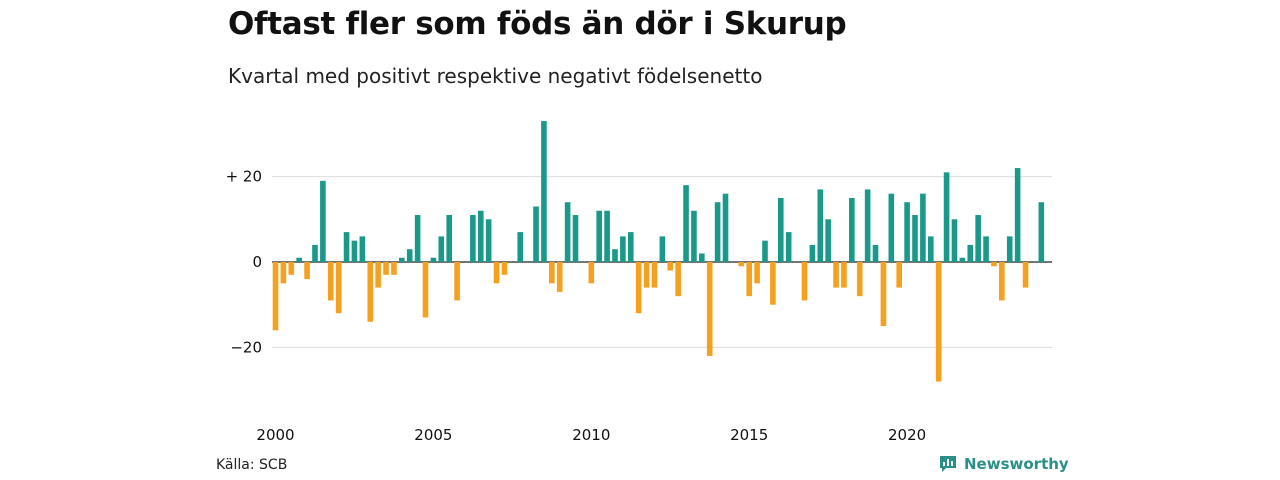  Describe the element at coordinates (1016, 464) in the screenshot. I see `brand-name: Newsworthy` at that location.